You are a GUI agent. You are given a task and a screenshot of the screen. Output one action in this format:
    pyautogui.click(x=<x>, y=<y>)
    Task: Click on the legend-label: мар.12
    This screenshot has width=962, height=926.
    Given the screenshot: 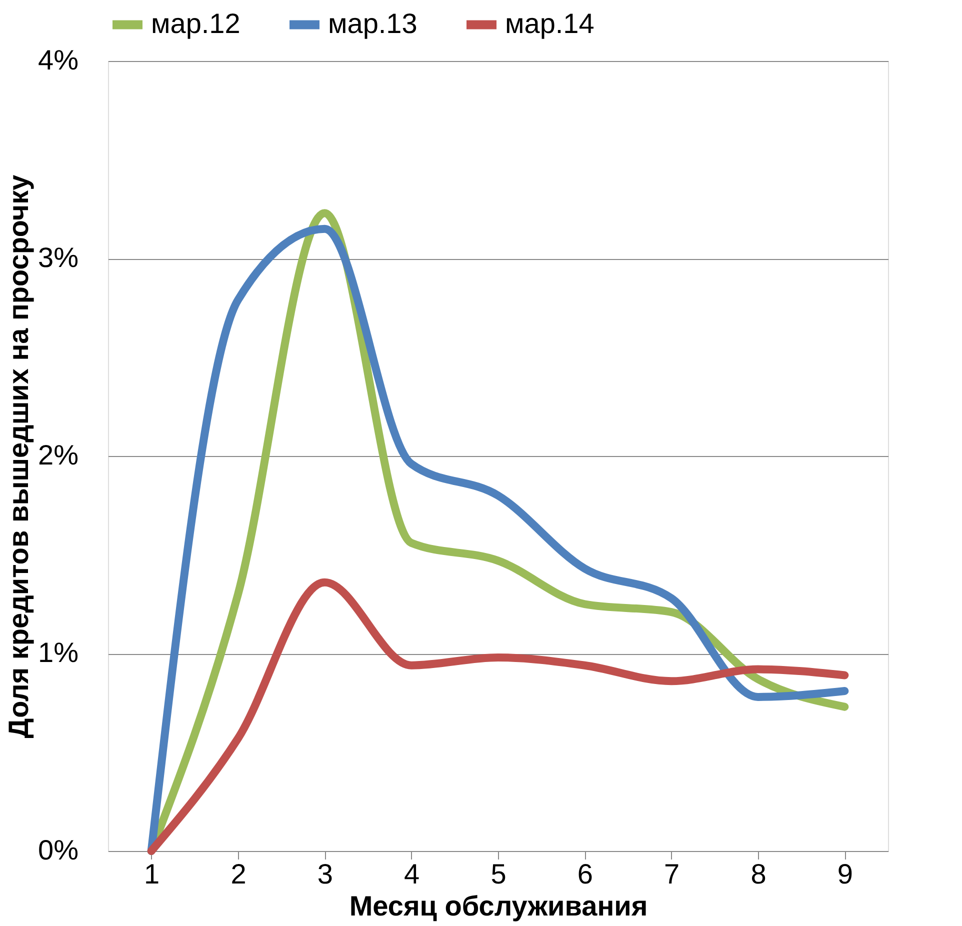 What is the action you would take?
    pyautogui.click(x=195, y=23)
    